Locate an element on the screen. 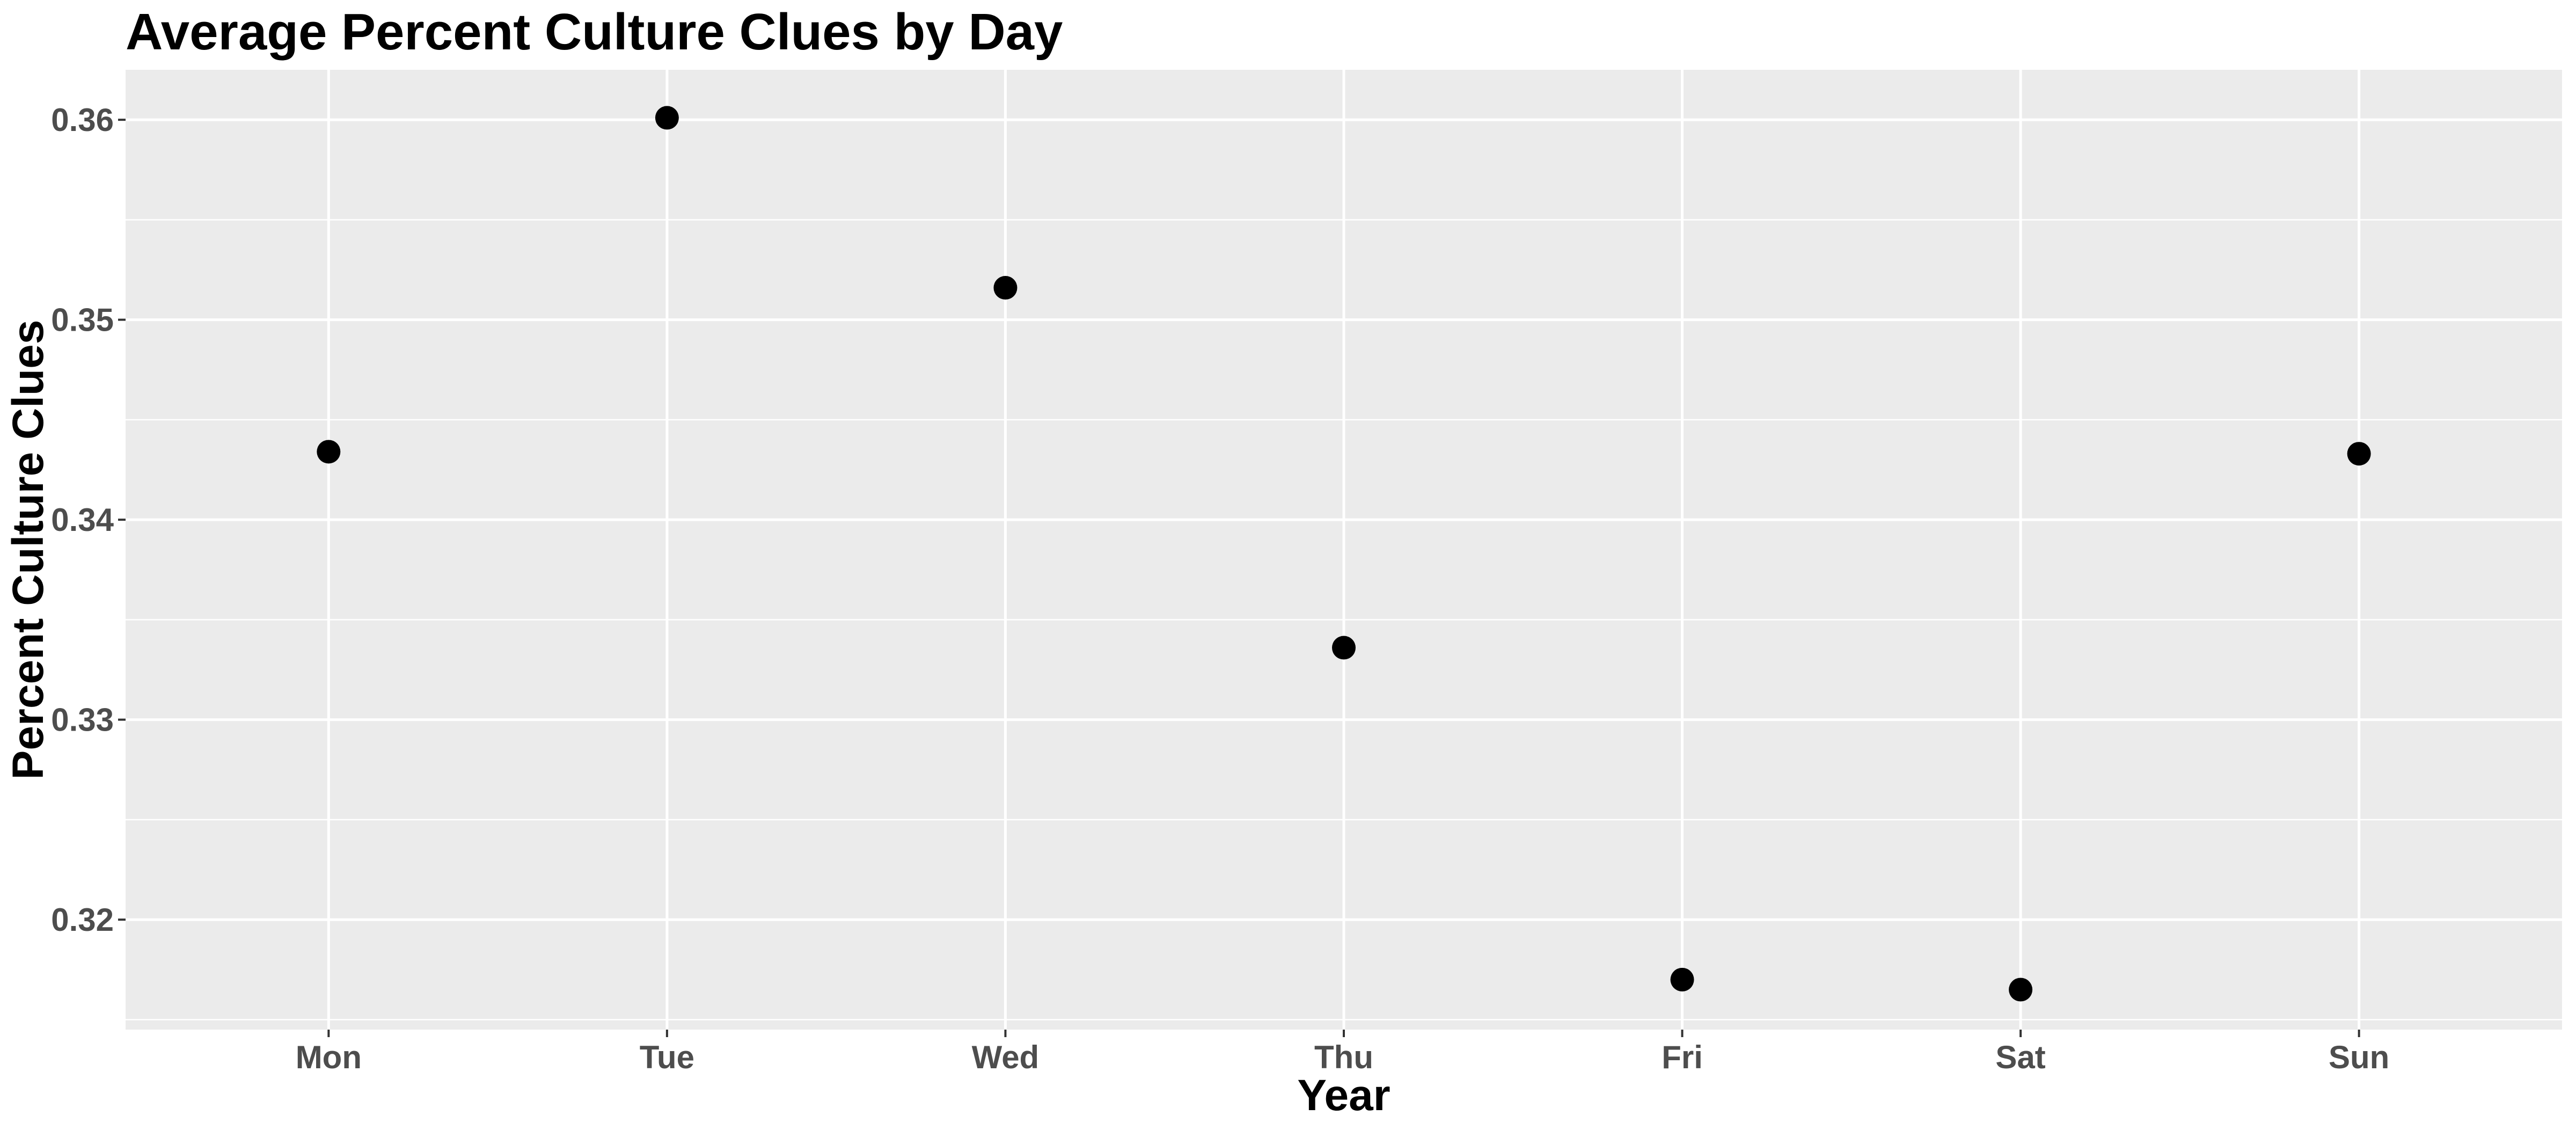 This screenshot has width=2576, height=1130. data-point-tue is located at coordinates (667, 118).